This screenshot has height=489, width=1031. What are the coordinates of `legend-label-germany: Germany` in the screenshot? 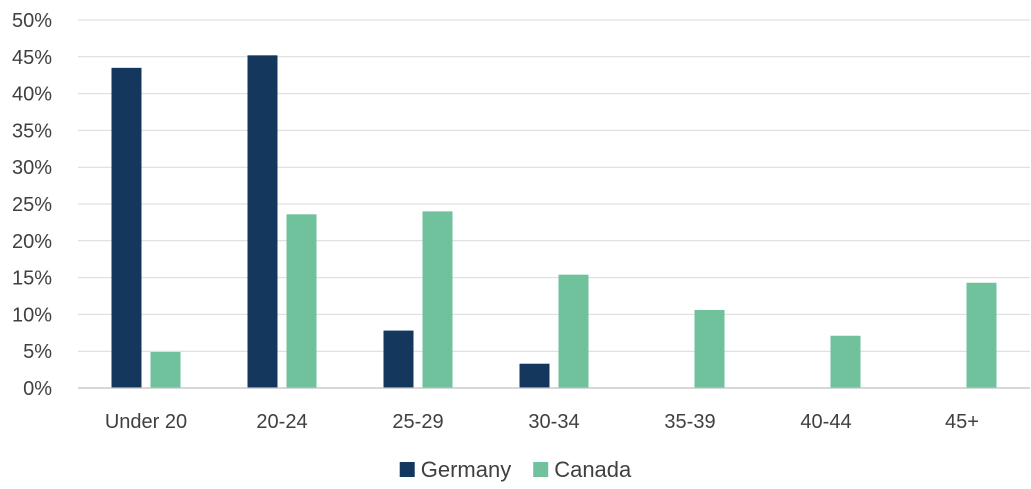 It's located at (466, 469).